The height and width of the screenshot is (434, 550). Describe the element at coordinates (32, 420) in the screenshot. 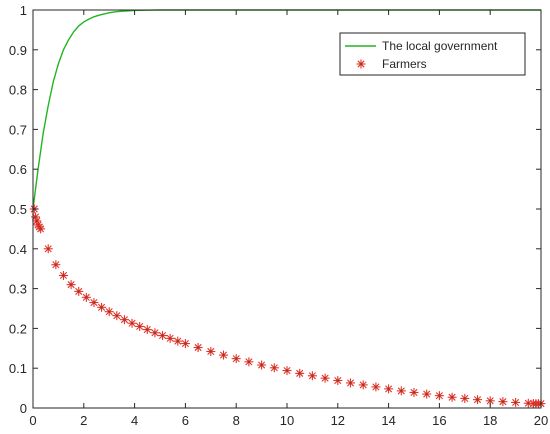

I see `x-tick-label: 0` at that location.